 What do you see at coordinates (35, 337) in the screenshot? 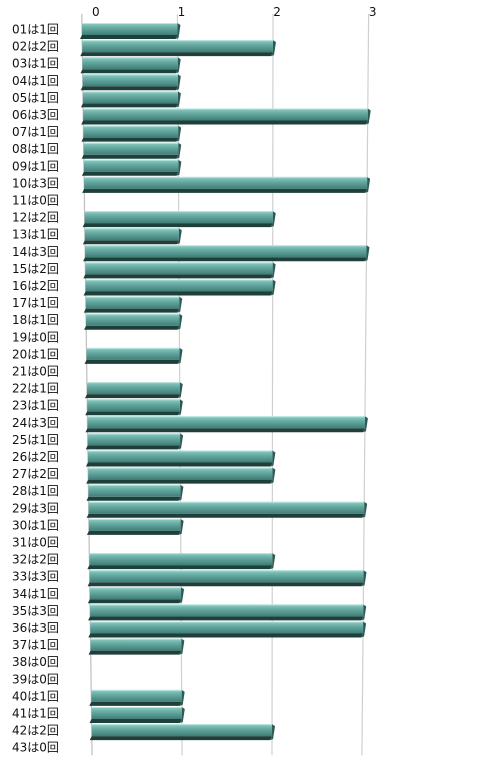
I see `category-label: 19は0回` at bounding box center [35, 337].